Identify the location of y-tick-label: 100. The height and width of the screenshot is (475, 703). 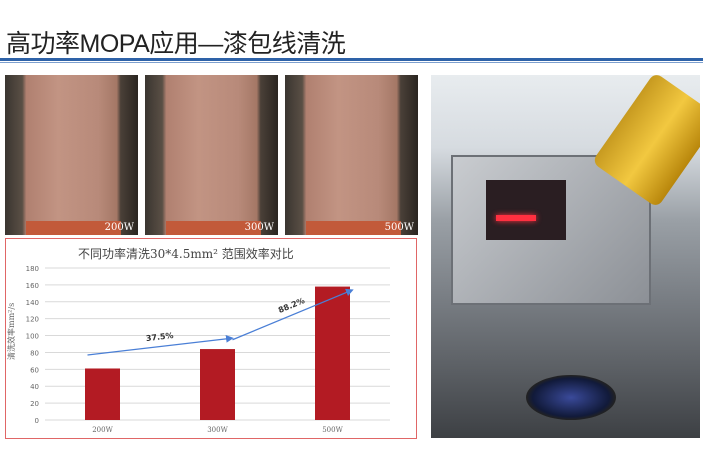
(32, 337).